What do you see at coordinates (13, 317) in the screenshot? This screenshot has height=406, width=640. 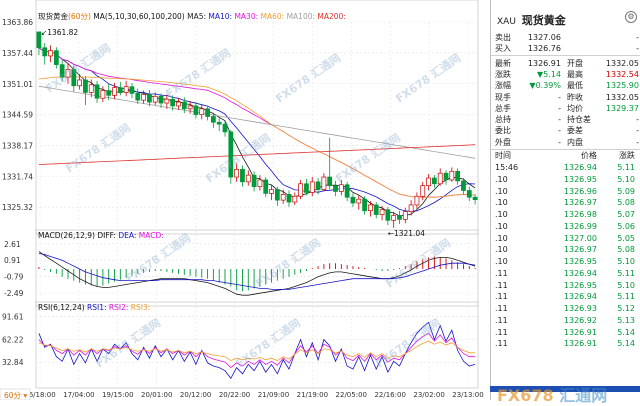 I see `rsi-tick-label: 91.61` at bounding box center [13, 317].